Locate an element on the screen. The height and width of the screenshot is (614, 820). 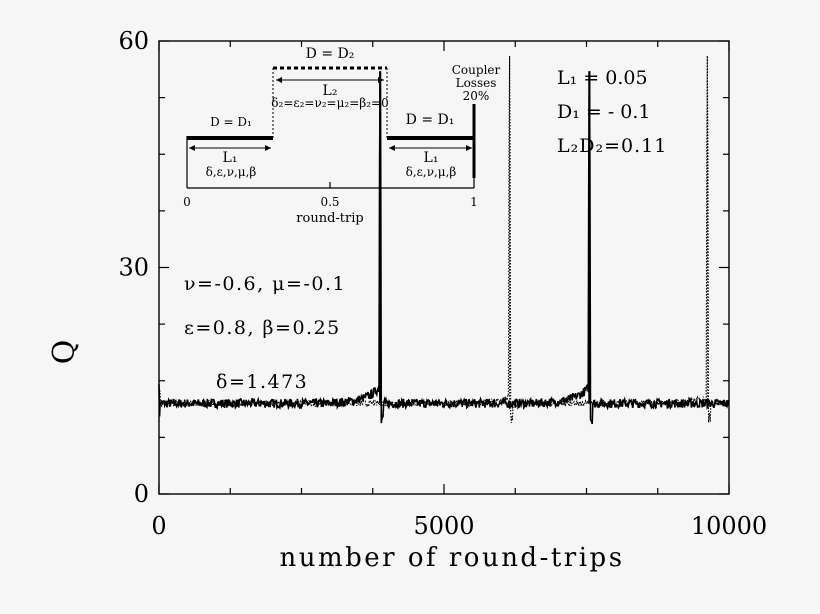
x-tick-label: 10000 is located at coordinates (729, 526).